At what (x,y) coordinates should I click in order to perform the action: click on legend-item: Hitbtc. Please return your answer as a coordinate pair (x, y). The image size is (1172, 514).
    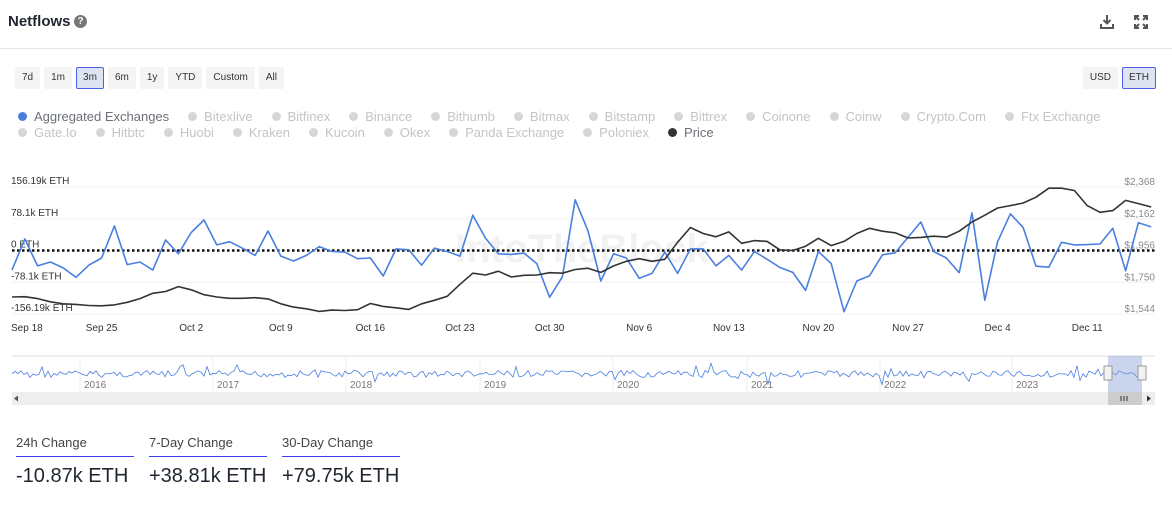
    Looking at the image, I should click on (120, 132).